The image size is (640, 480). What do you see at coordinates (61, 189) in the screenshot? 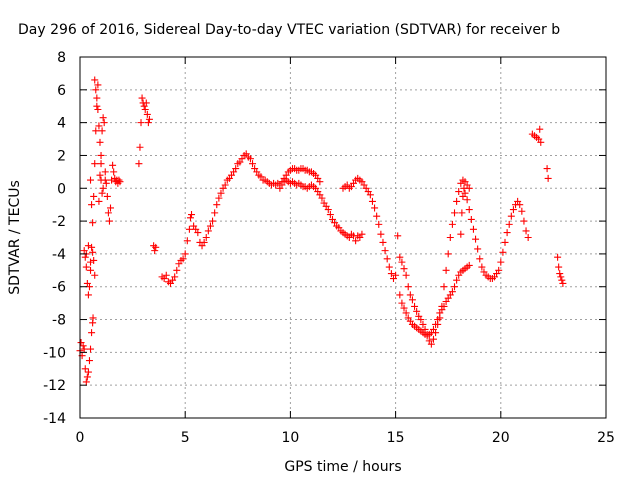
I see `y-tick-label: 0` at bounding box center [61, 189].